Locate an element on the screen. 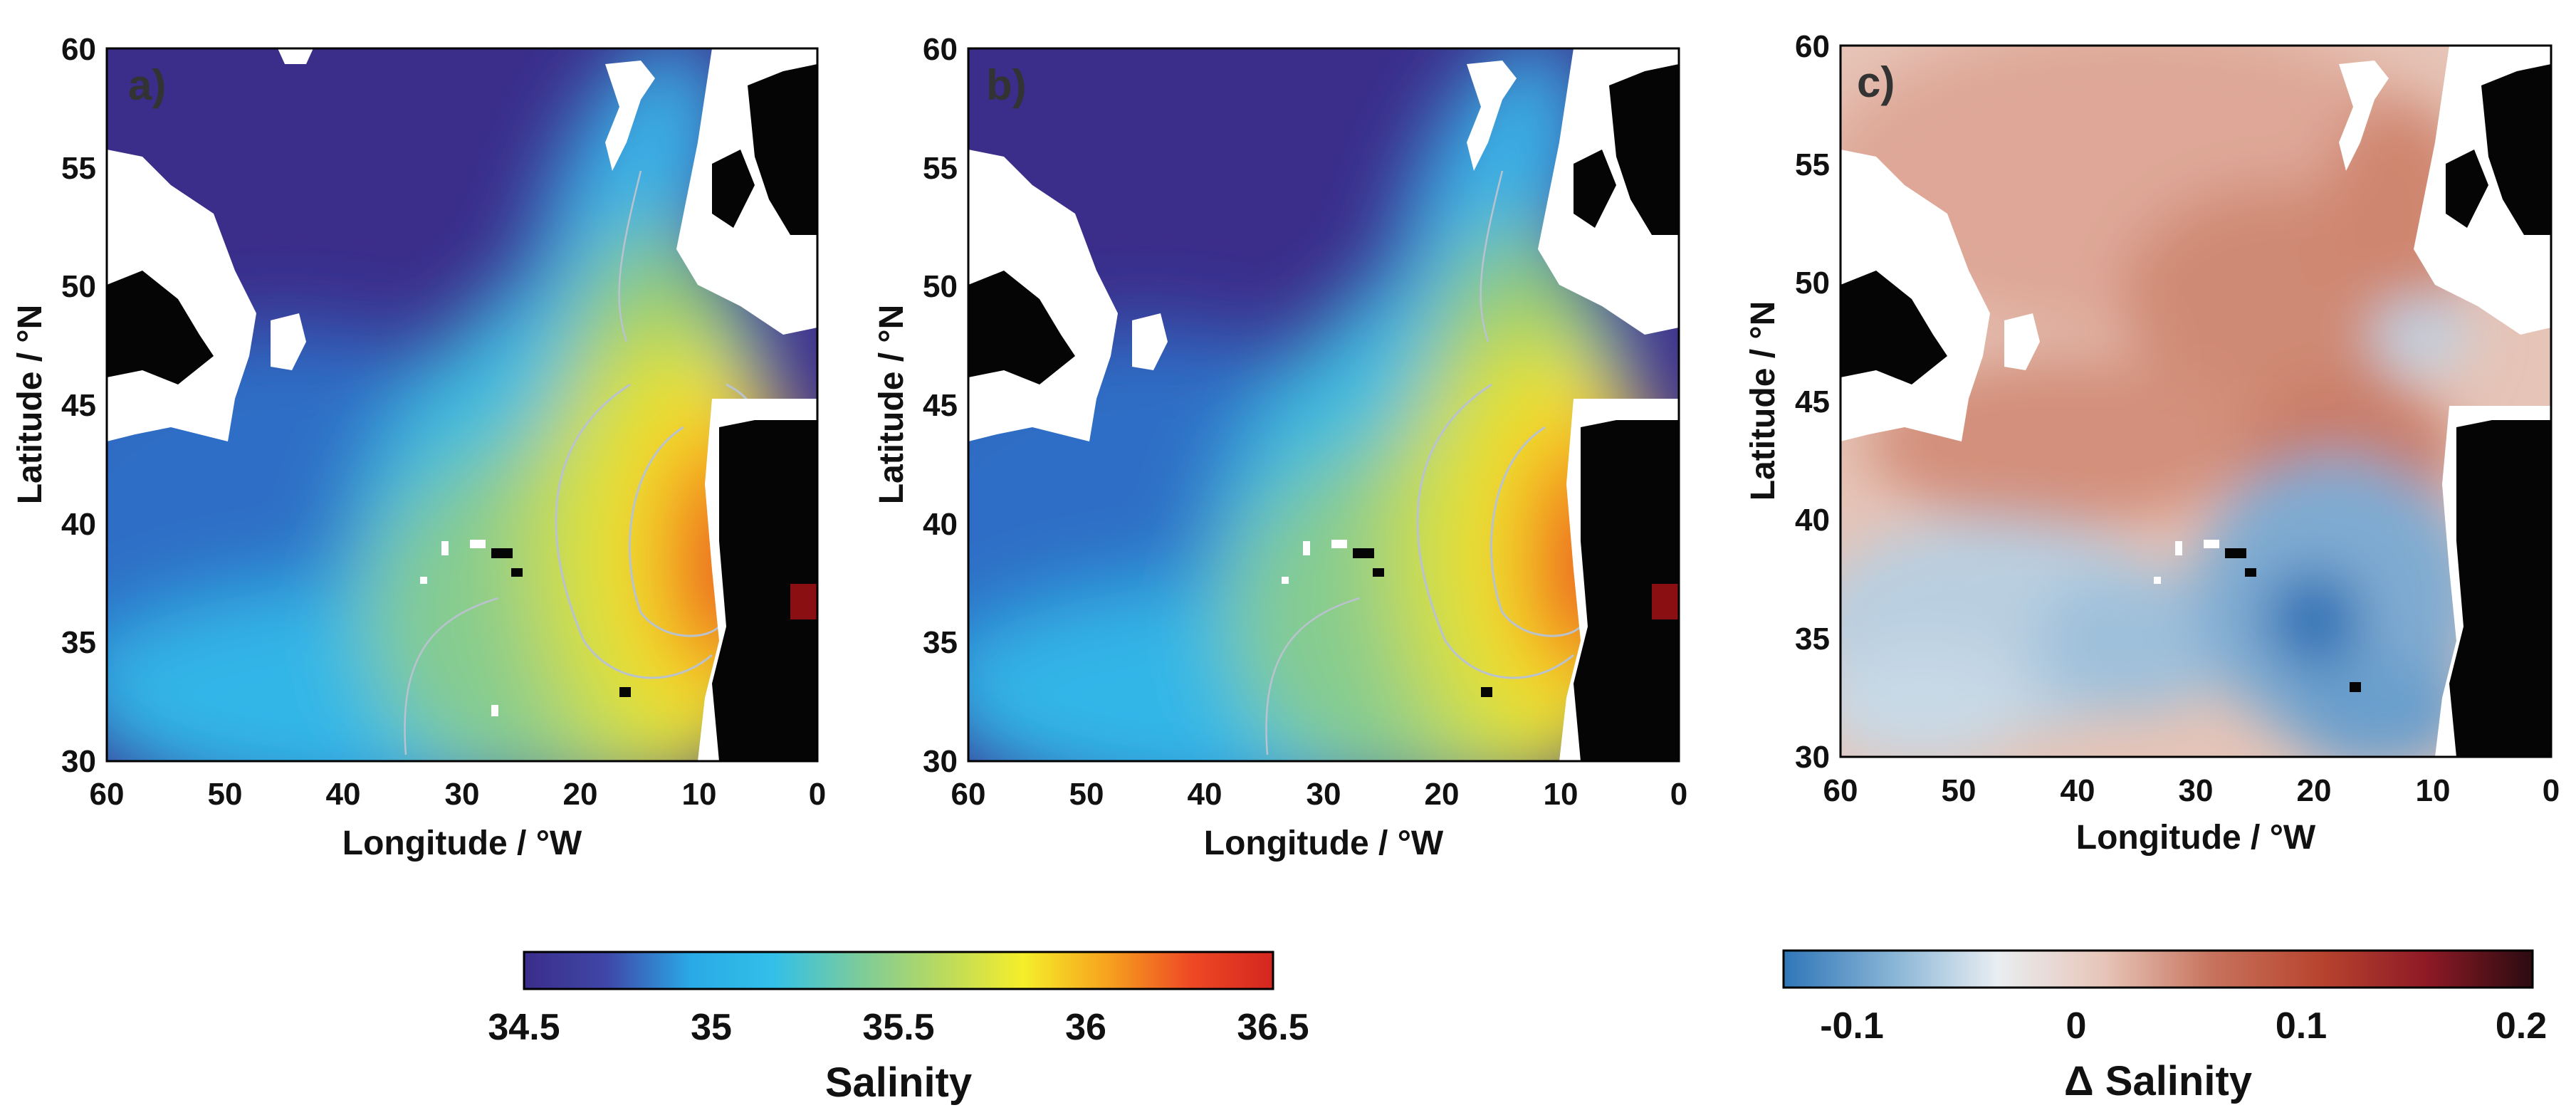 The width and height of the screenshot is (2576, 1120). y-tick-labels-b: 30 35 40 45 50 55 60 is located at coordinates (940, 405).